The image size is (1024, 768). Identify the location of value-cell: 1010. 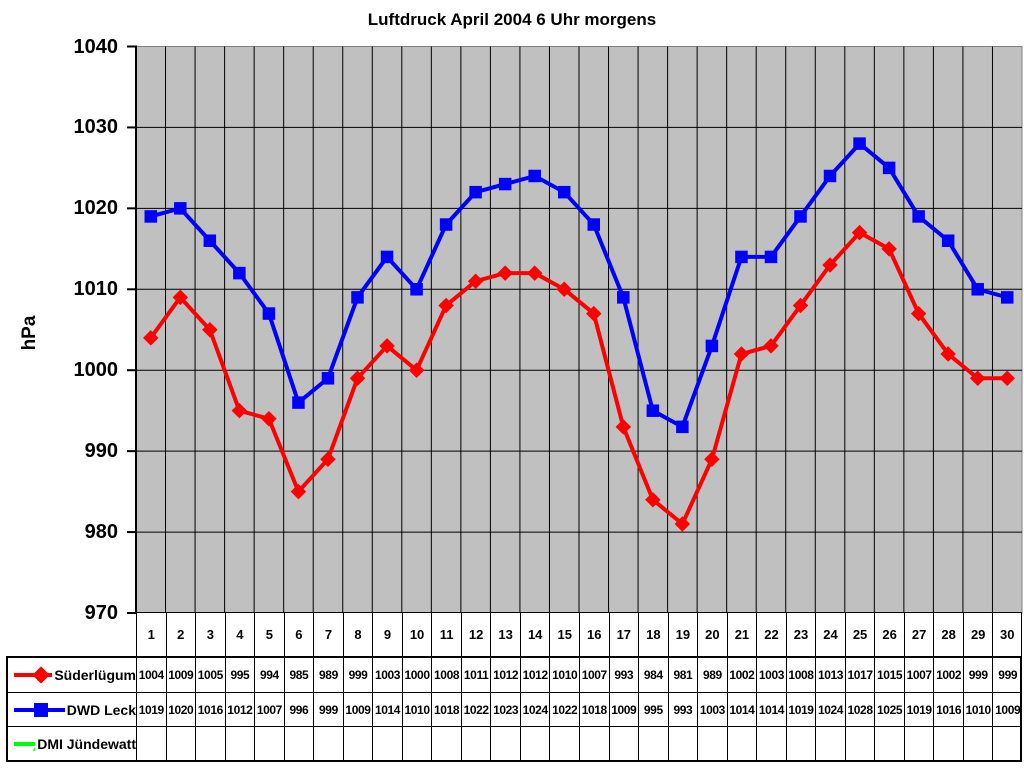
(564, 675).